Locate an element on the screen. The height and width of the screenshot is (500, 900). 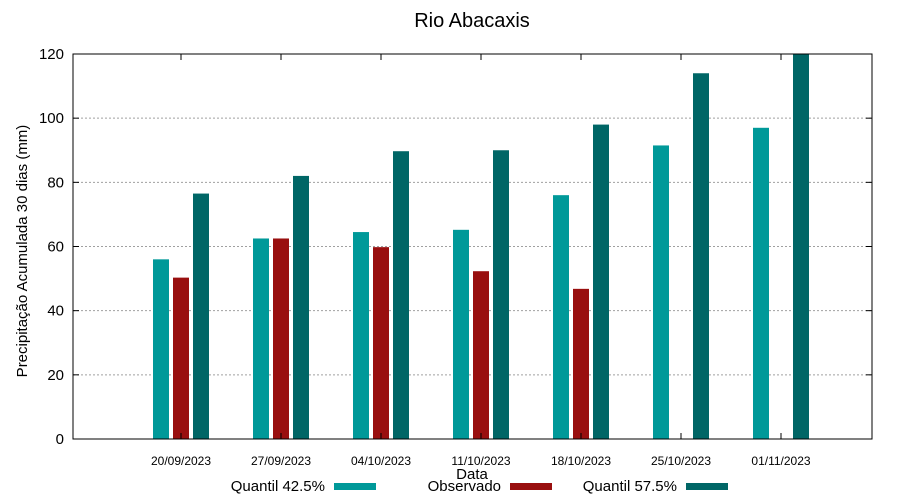
chart-title: Rio Abacaxis is located at coordinates (472, 21).